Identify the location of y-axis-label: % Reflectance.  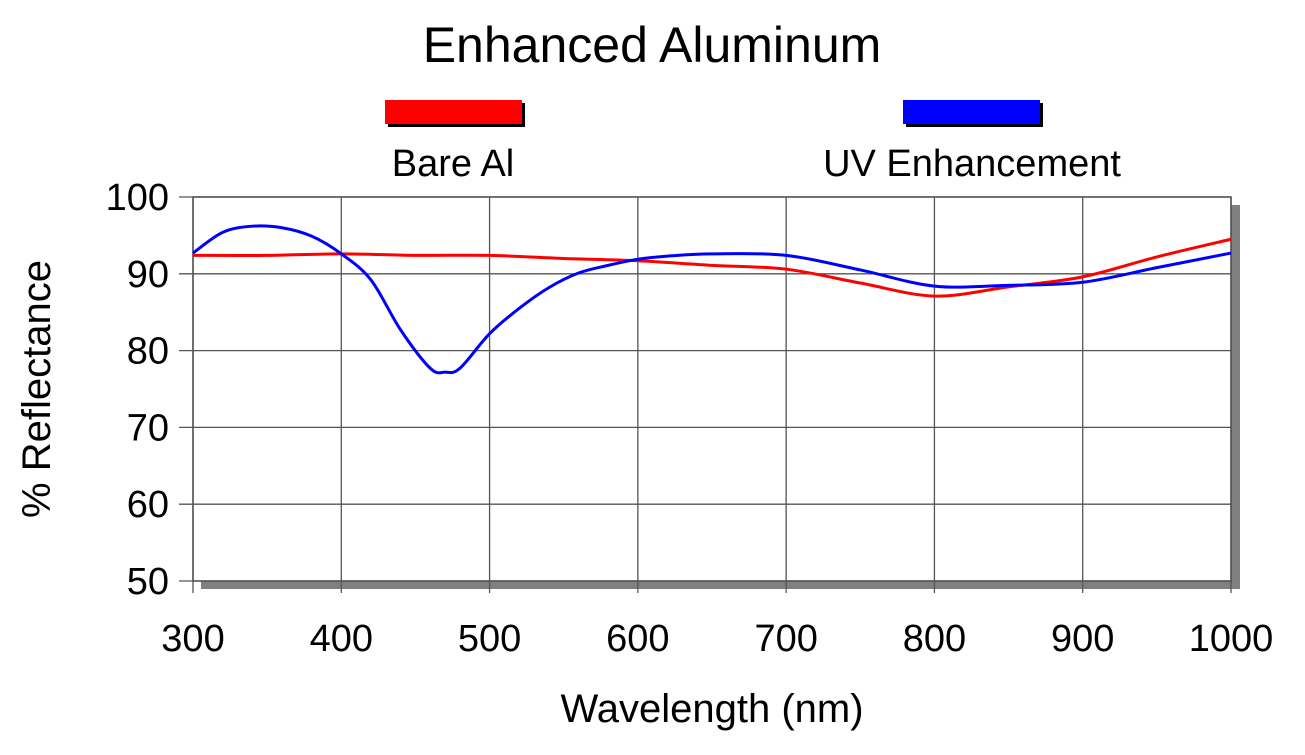
(37, 389).